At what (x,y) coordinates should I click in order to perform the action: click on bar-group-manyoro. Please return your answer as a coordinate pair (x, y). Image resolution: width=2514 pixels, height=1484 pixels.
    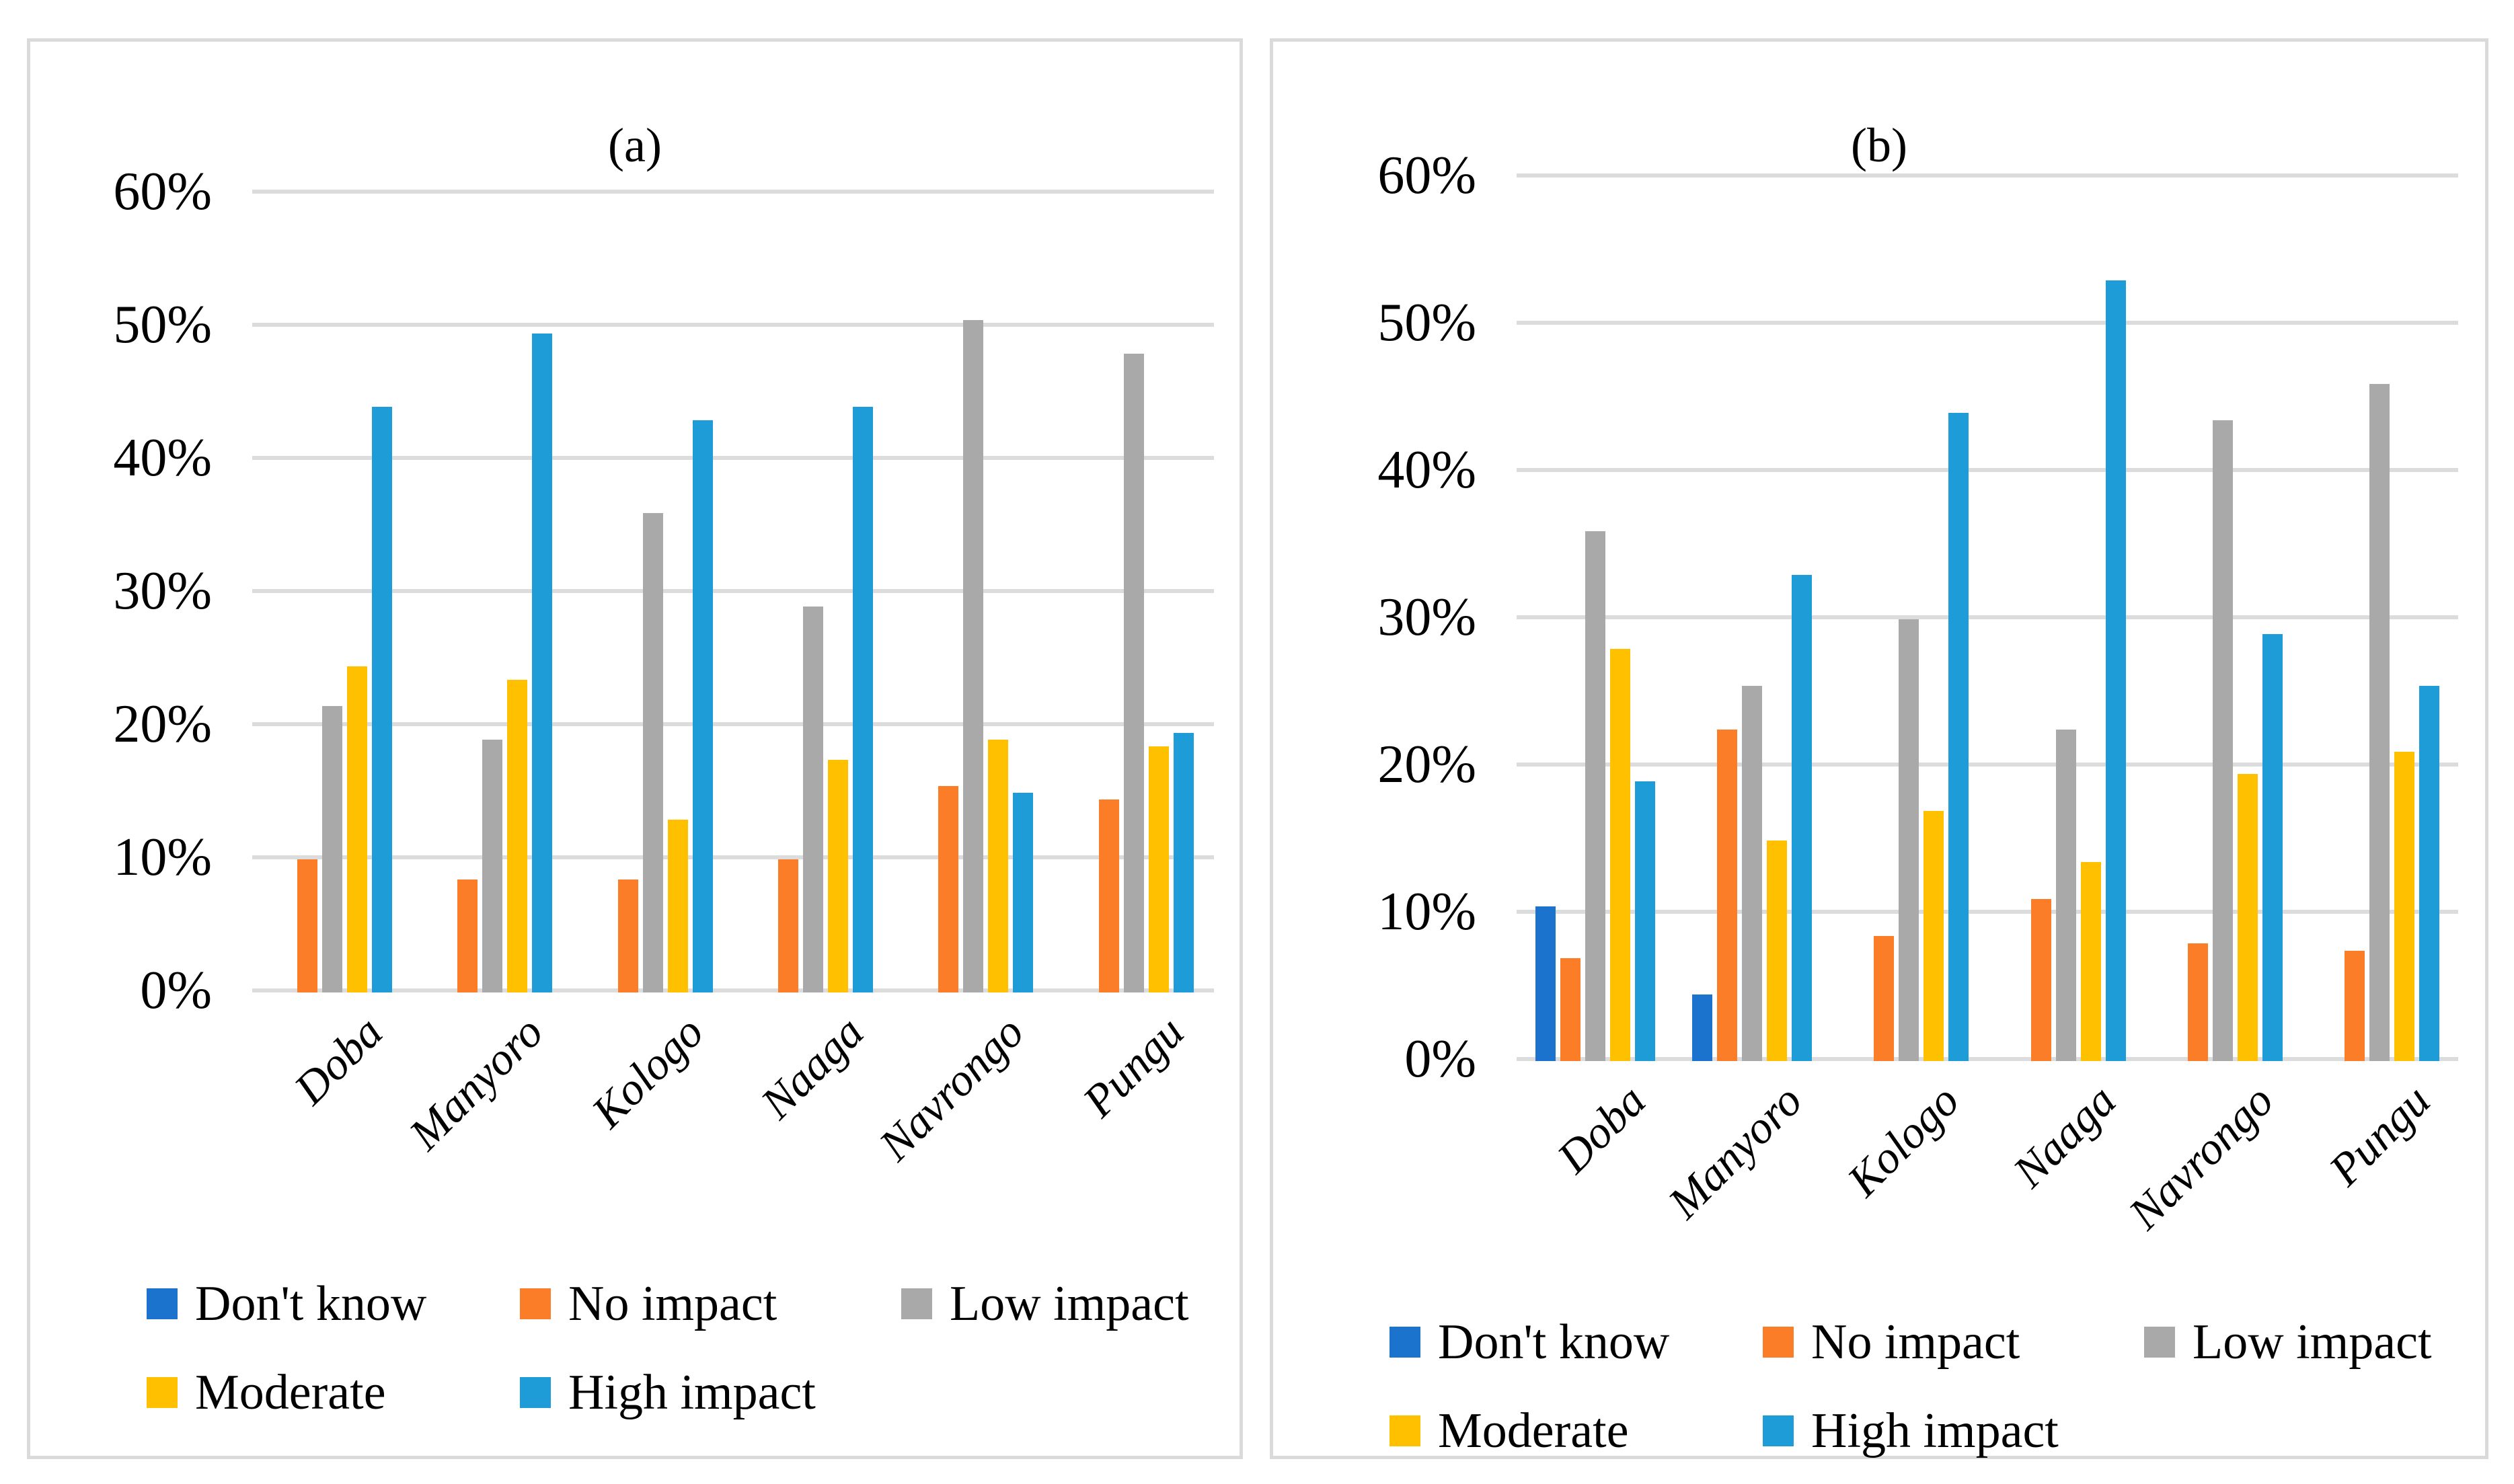
    Looking at the image, I should click on (492, 592).